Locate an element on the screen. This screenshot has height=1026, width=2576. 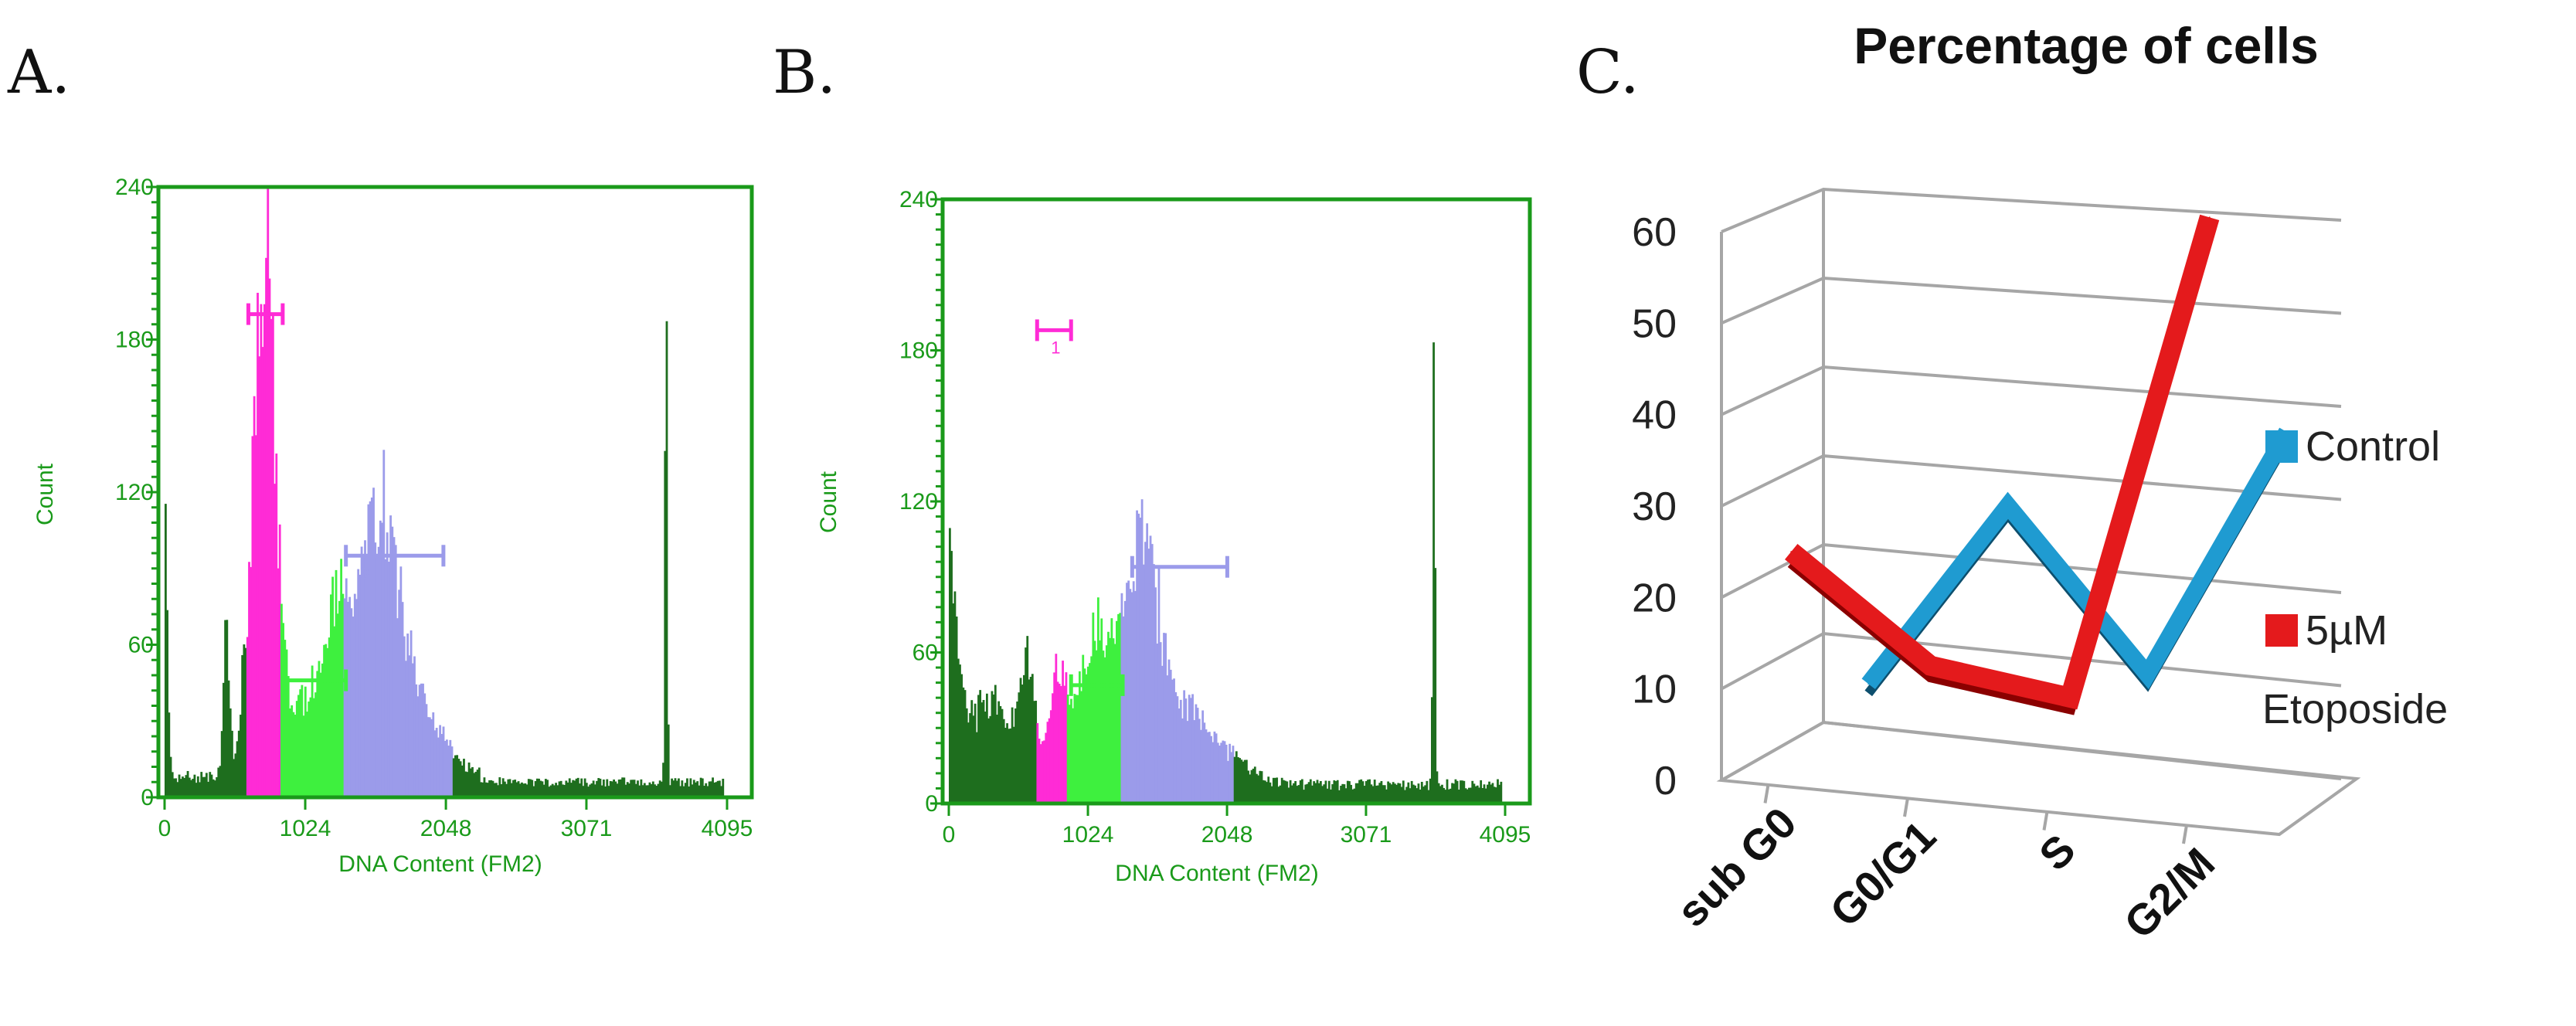
panel-c-y-tick-label: 50 is located at coordinates (1654, 323).